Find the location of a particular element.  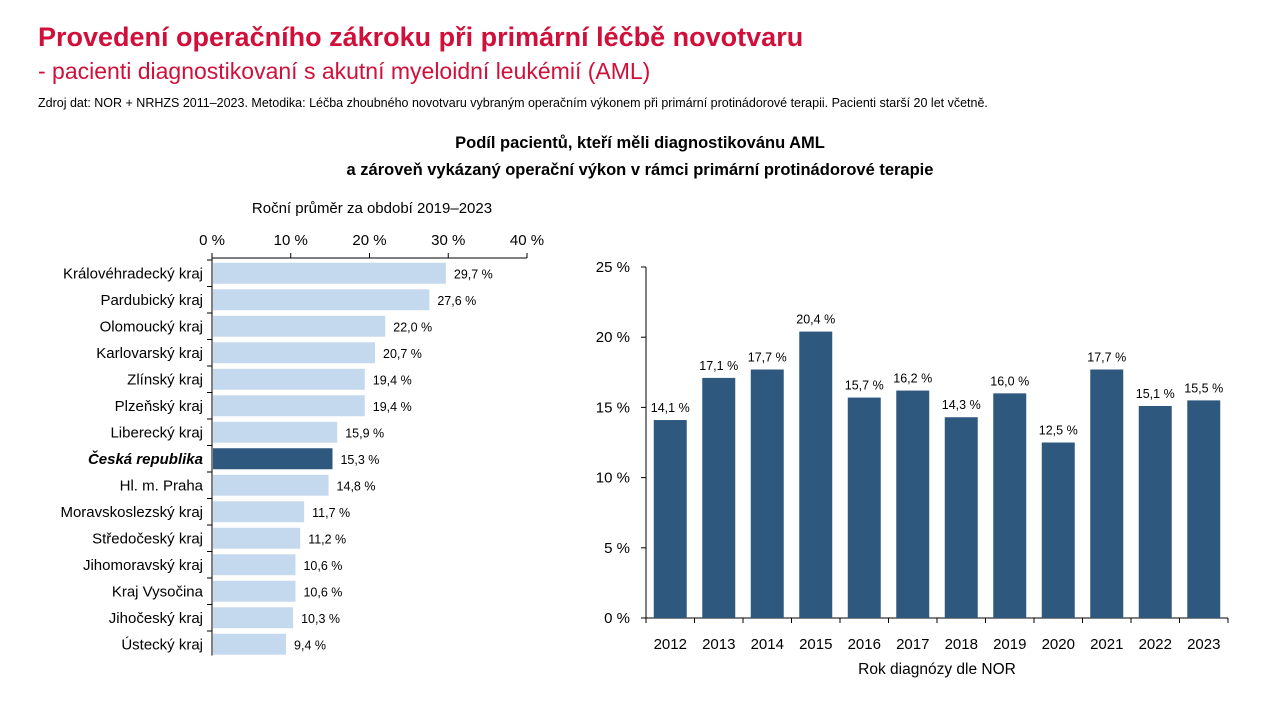

regional-value-label: 22,0 % is located at coordinates (412, 327).